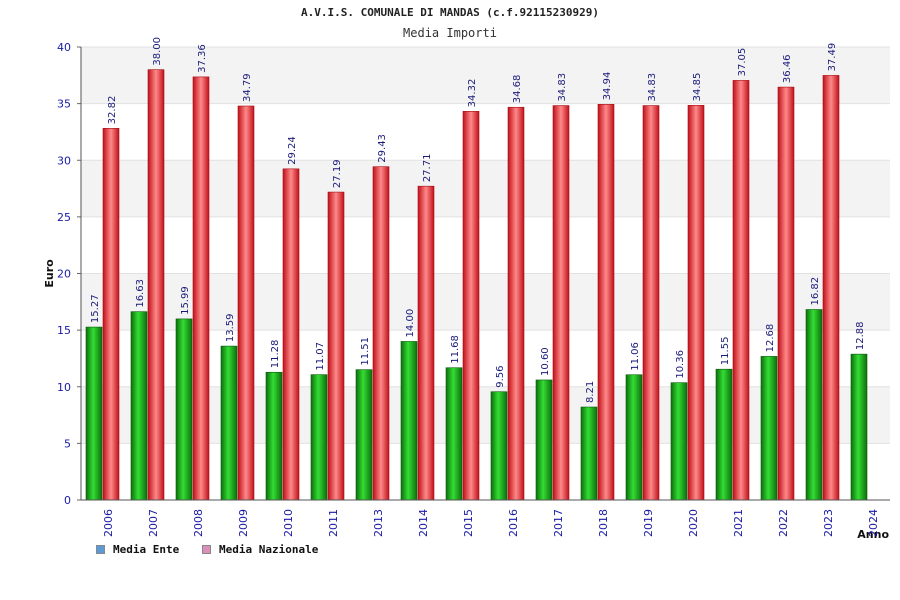 This screenshot has height=600, width=900. I want to click on x-tick-label: 2024, so click(873, 523).